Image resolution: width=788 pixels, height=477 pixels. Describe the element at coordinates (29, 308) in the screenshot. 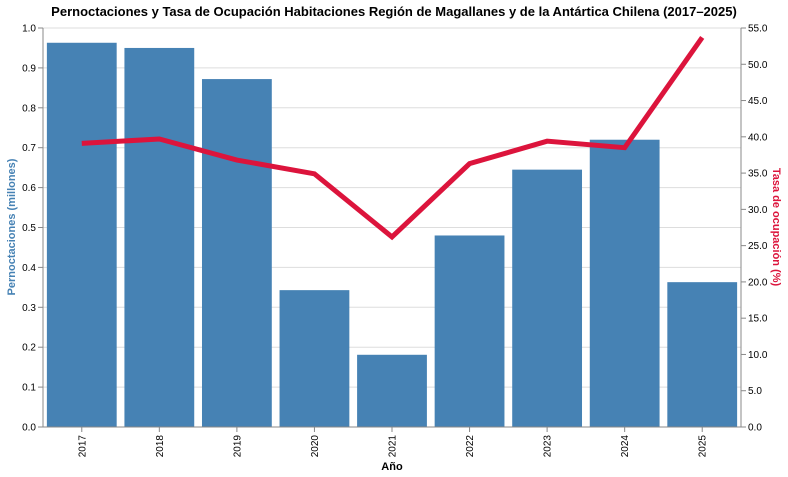

I see `y-left-tick-label: 0.3` at that location.